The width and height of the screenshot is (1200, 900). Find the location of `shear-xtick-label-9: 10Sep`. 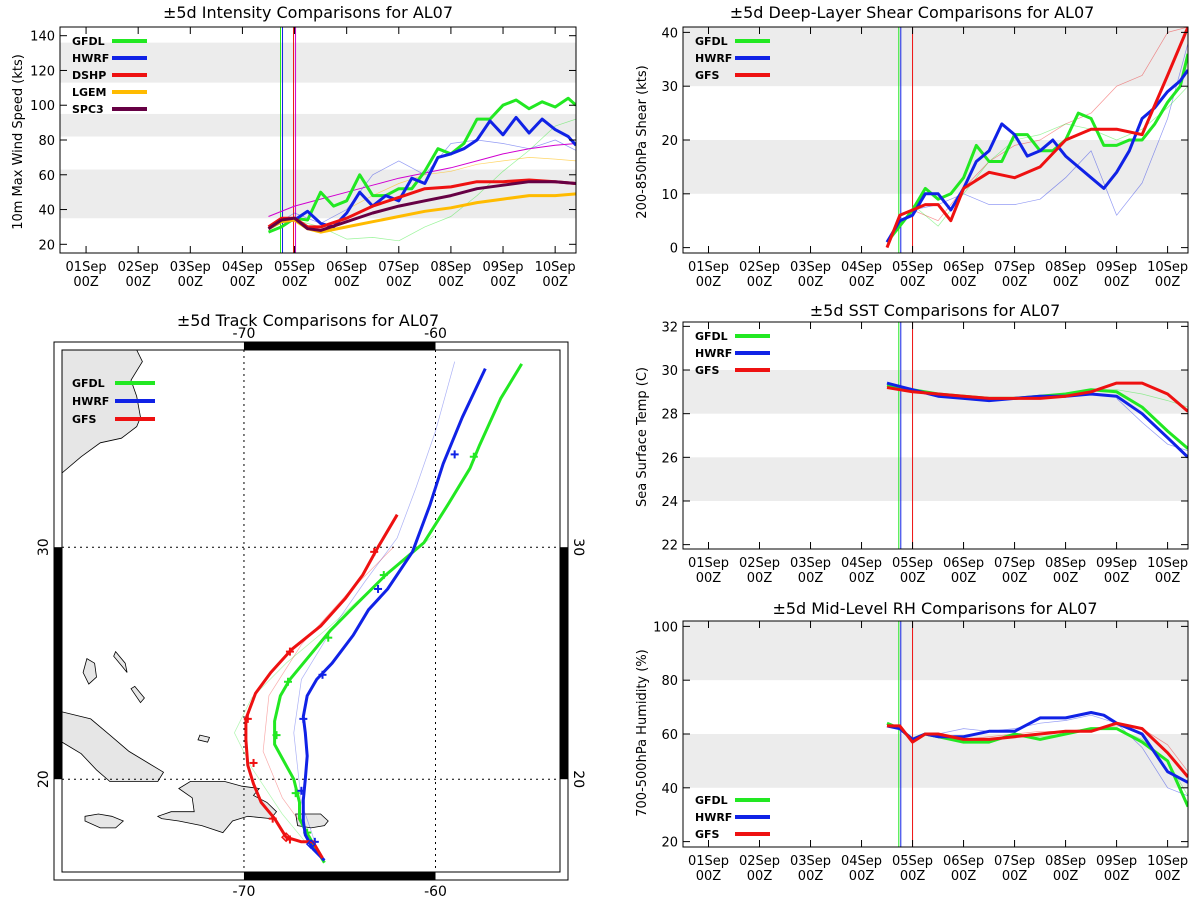

shear-xtick-label-9: 10Sep is located at coordinates (1167, 267).